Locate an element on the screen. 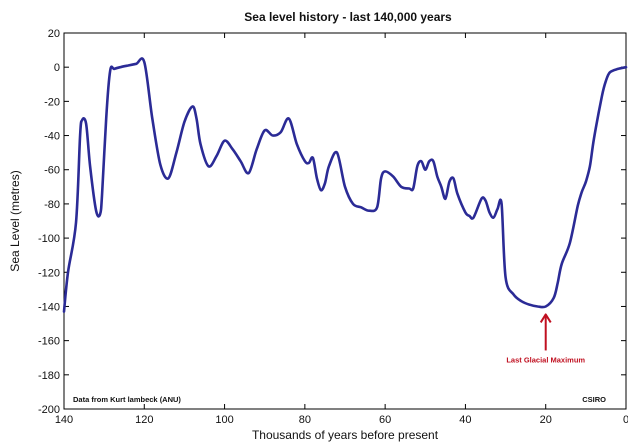 The height and width of the screenshot is (442, 628). y-tick-label: 0 is located at coordinates (57, 68).